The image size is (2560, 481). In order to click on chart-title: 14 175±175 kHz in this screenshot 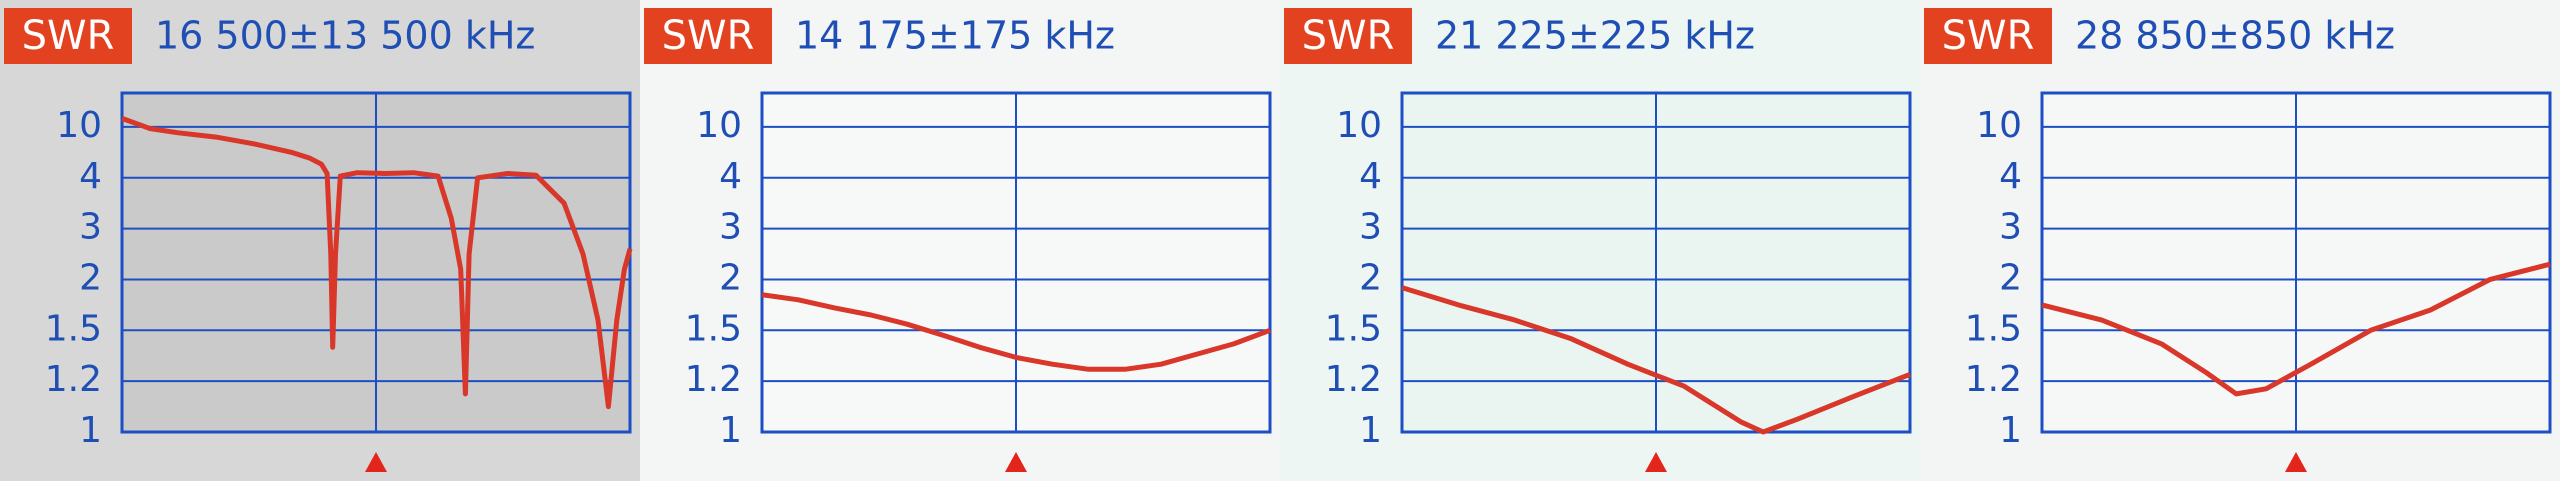, I will do `click(955, 36)`.